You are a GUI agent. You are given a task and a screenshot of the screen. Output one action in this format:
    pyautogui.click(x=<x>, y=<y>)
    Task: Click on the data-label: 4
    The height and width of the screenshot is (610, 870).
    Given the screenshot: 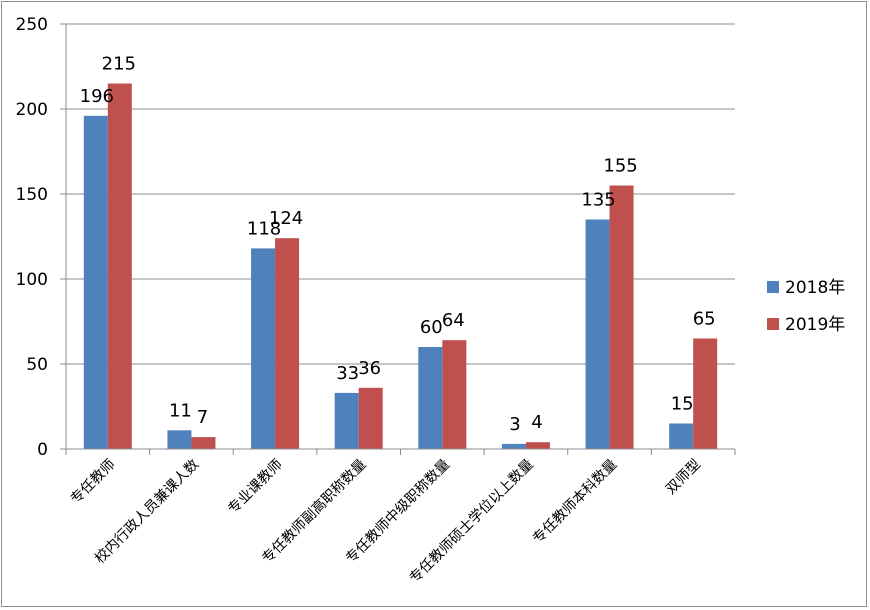 What is the action you would take?
    pyautogui.click(x=536, y=422)
    